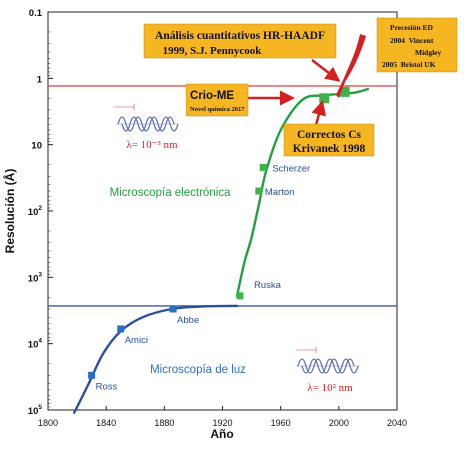 The image size is (475, 449). Describe the element at coordinates (280, 192) in the screenshot. I see `data-point-label: Marton` at that location.